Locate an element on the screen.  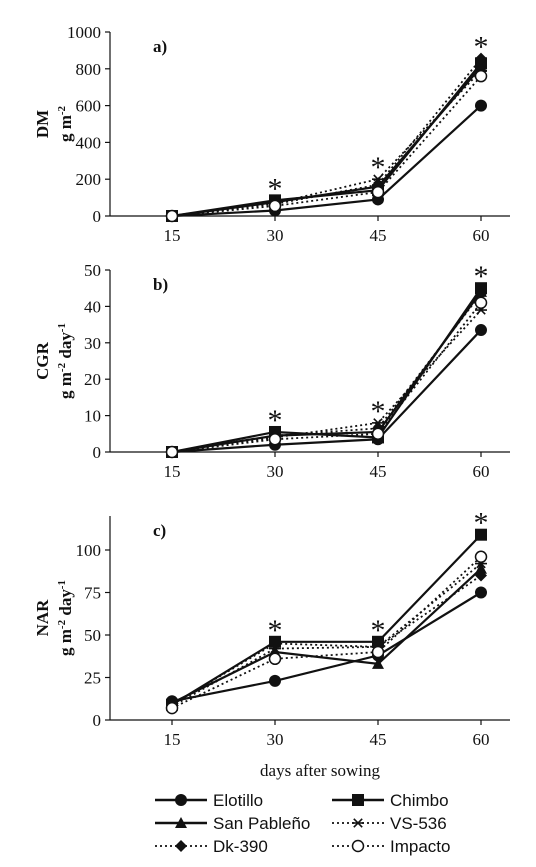
legend-item-chimbo: Chimbo is located at coordinates (390, 800).